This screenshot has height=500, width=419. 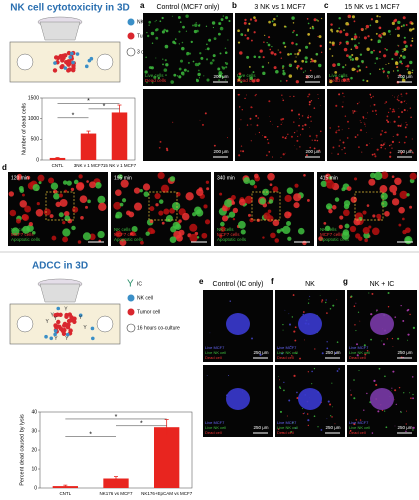 What do you see at coordinates (20, 178) in the screenshot?
I see `time-label: 120 min` at bounding box center [20, 178].